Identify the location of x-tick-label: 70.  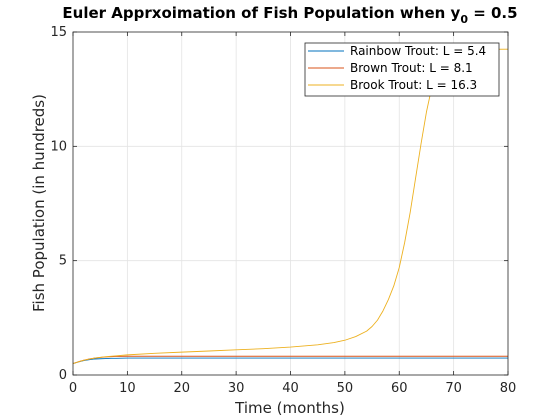
(453, 388).